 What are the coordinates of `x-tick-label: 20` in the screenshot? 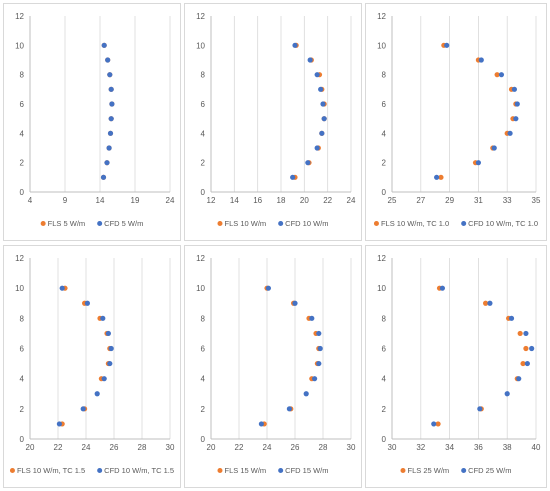 It's located at (30, 447).